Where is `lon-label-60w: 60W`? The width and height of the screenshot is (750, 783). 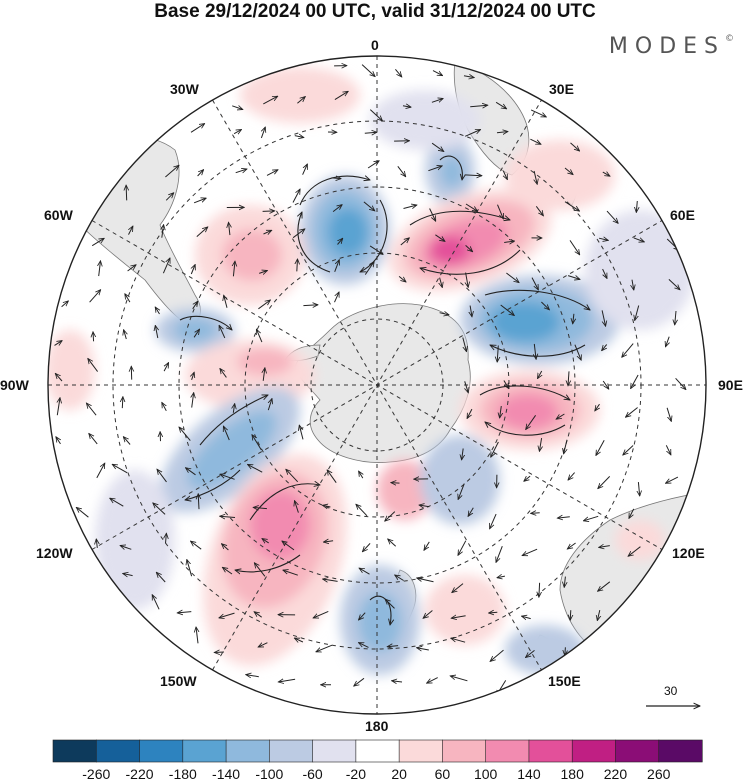 lon-label-60w: 60W is located at coordinates (58, 215).